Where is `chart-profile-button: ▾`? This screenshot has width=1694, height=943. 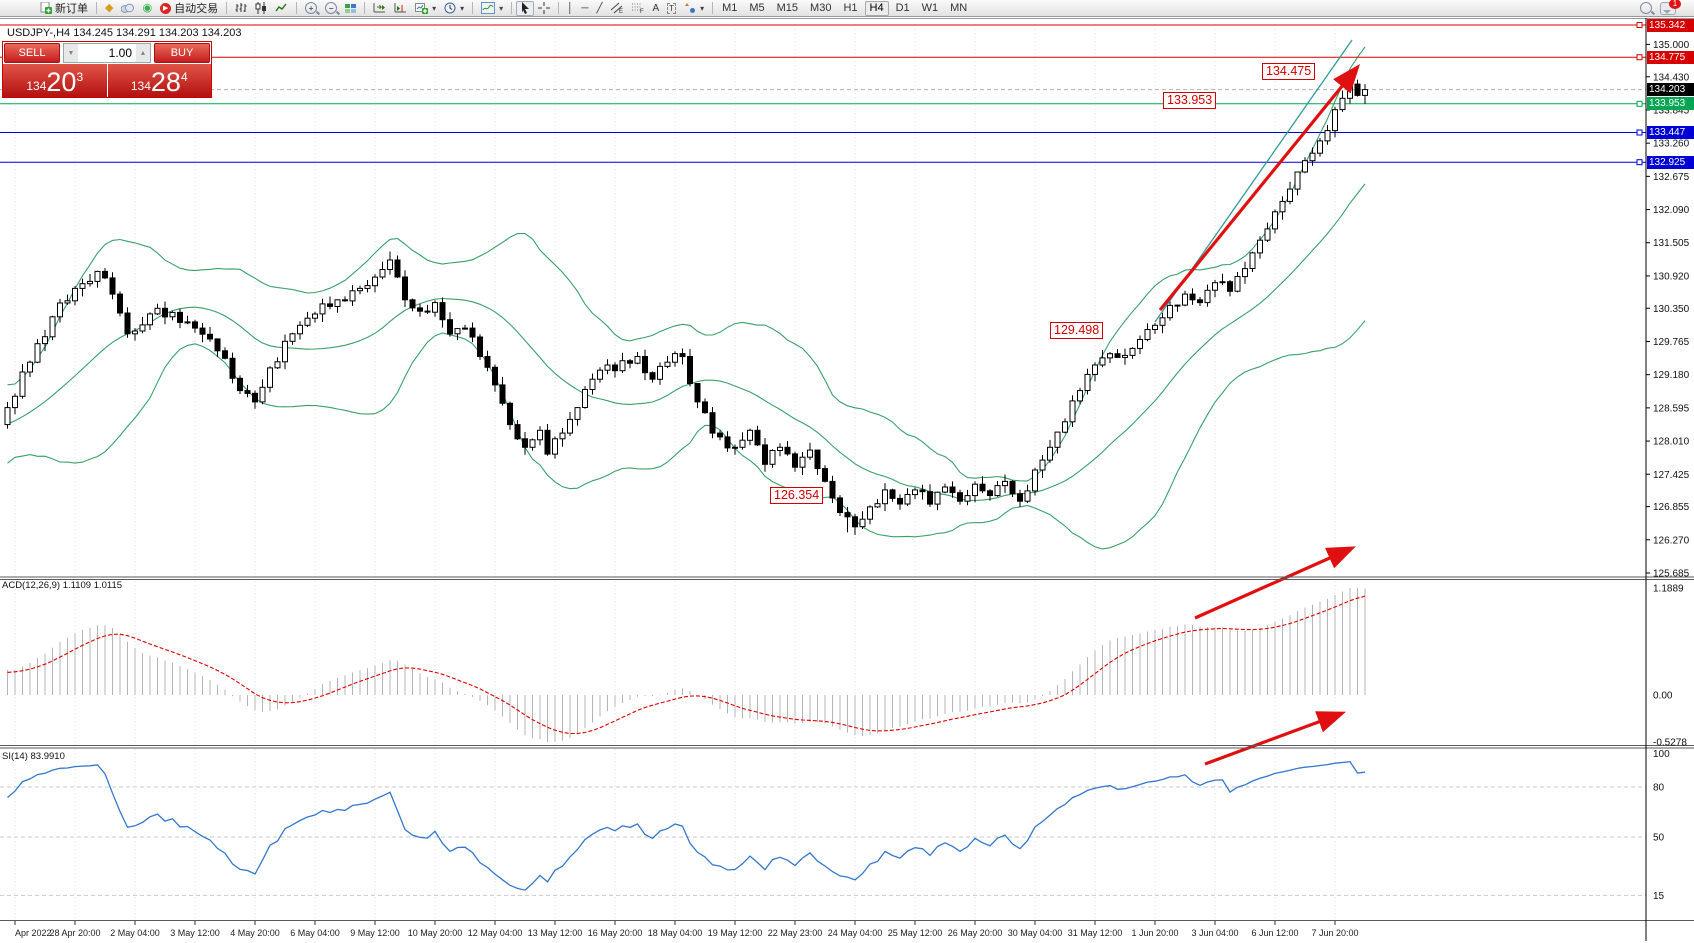 chart-profile-button: ▾ is located at coordinates (492, 8).